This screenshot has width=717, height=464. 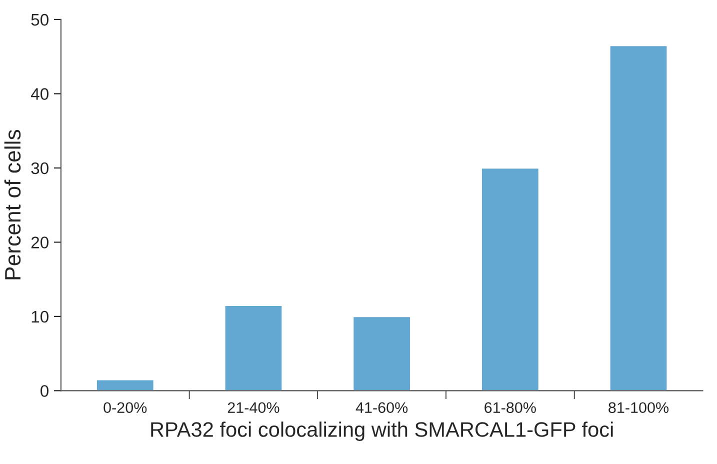 I want to click on y-tick-label: 0, so click(x=44, y=391).